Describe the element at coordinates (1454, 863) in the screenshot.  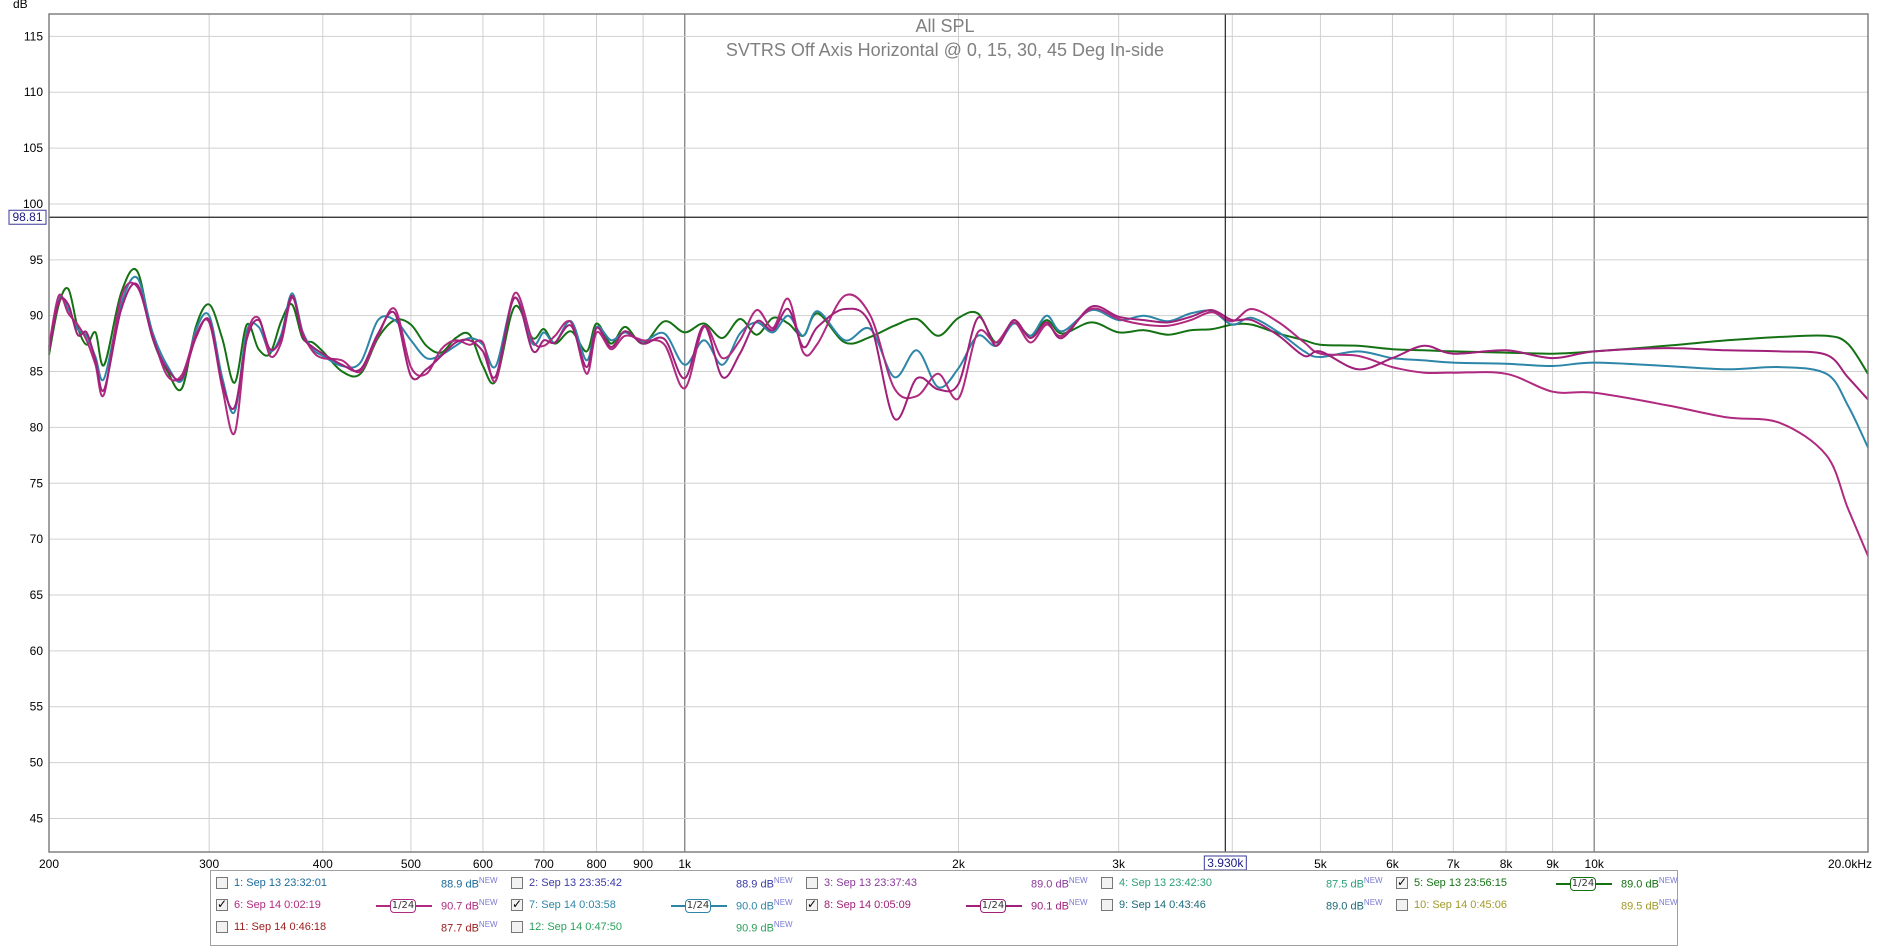
I see `x-tick-label: 7k` at that location.